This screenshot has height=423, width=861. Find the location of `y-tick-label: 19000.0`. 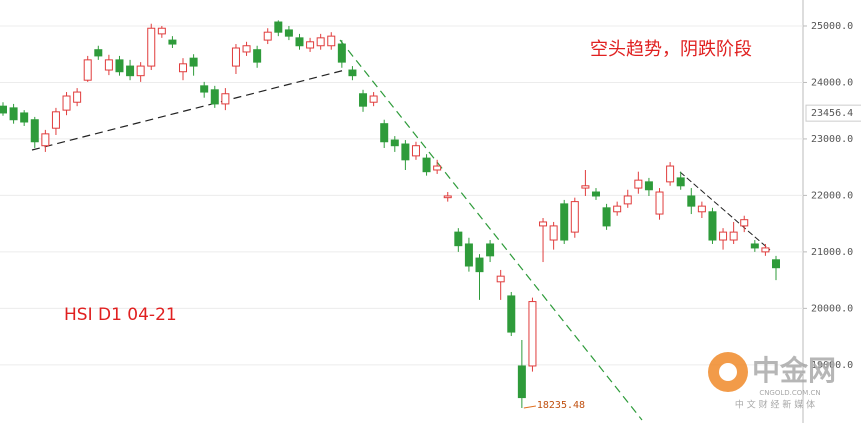

y-tick-label: 19000.0 is located at coordinates (832, 365).